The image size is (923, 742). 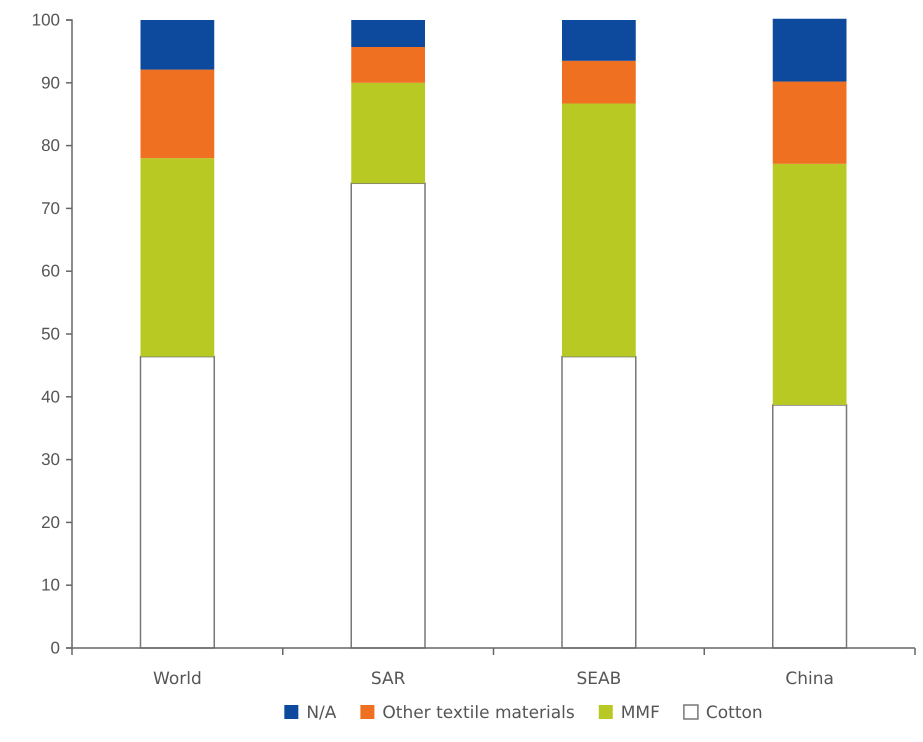 I want to click on legend-label: Cotton, so click(x=734, y=713).